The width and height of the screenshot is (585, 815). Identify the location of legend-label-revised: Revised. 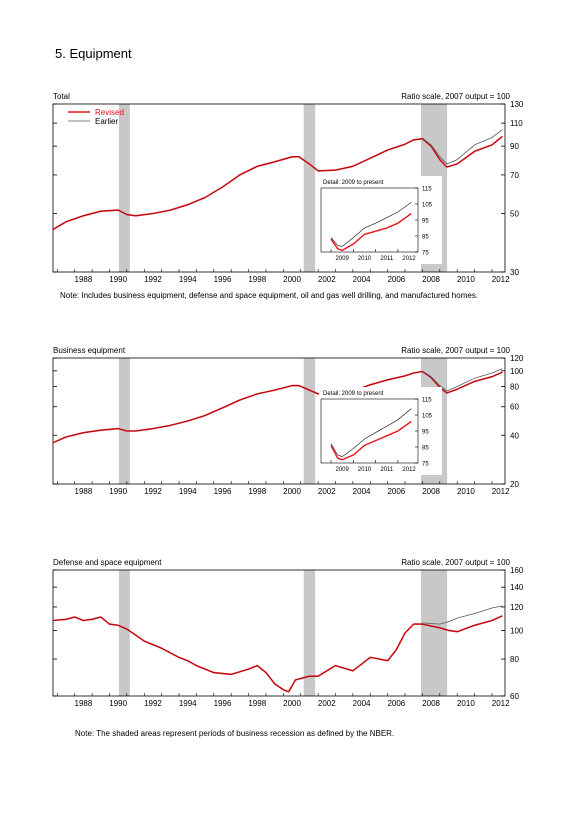
(109, 112).